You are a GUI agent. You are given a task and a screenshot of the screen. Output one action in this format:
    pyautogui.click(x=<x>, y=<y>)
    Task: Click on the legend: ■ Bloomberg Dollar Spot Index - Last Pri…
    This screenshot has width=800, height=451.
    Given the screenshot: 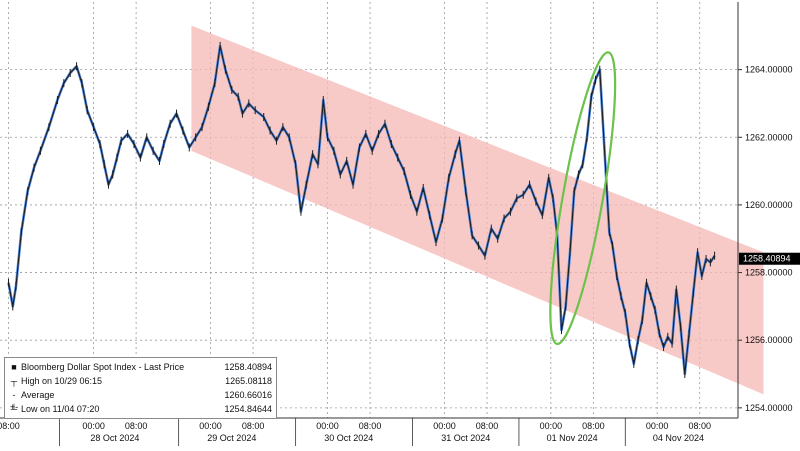 What is the action you would take?
    pyautogui.click(x=140, y=388)
    